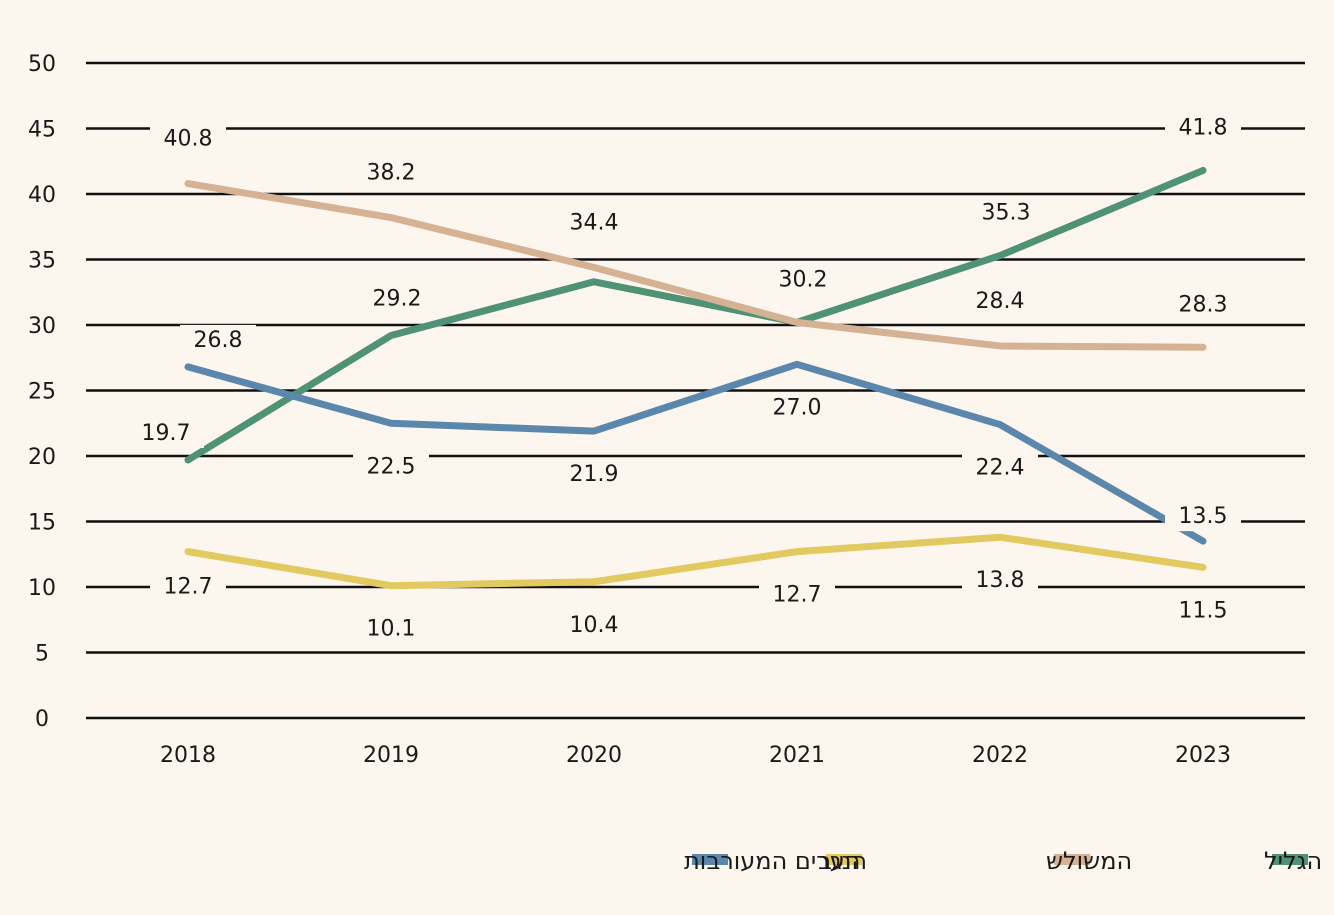 Image resolution: width=1334 pixels, height=915 pixels. Describe the element at coordinates (42, 523) in the screenshot. I see `y-tick-label: 15` at that location.